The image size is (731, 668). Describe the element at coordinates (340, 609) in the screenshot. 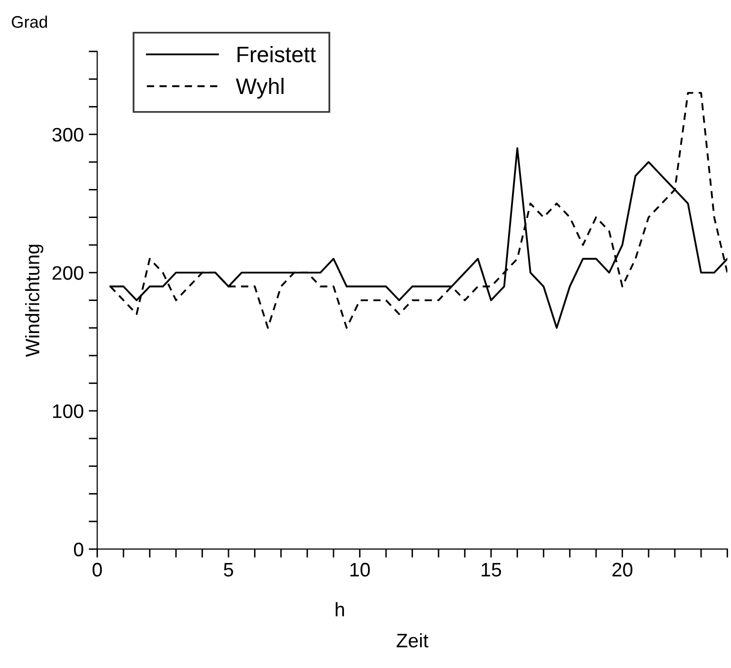

I see `text: h` at that location.